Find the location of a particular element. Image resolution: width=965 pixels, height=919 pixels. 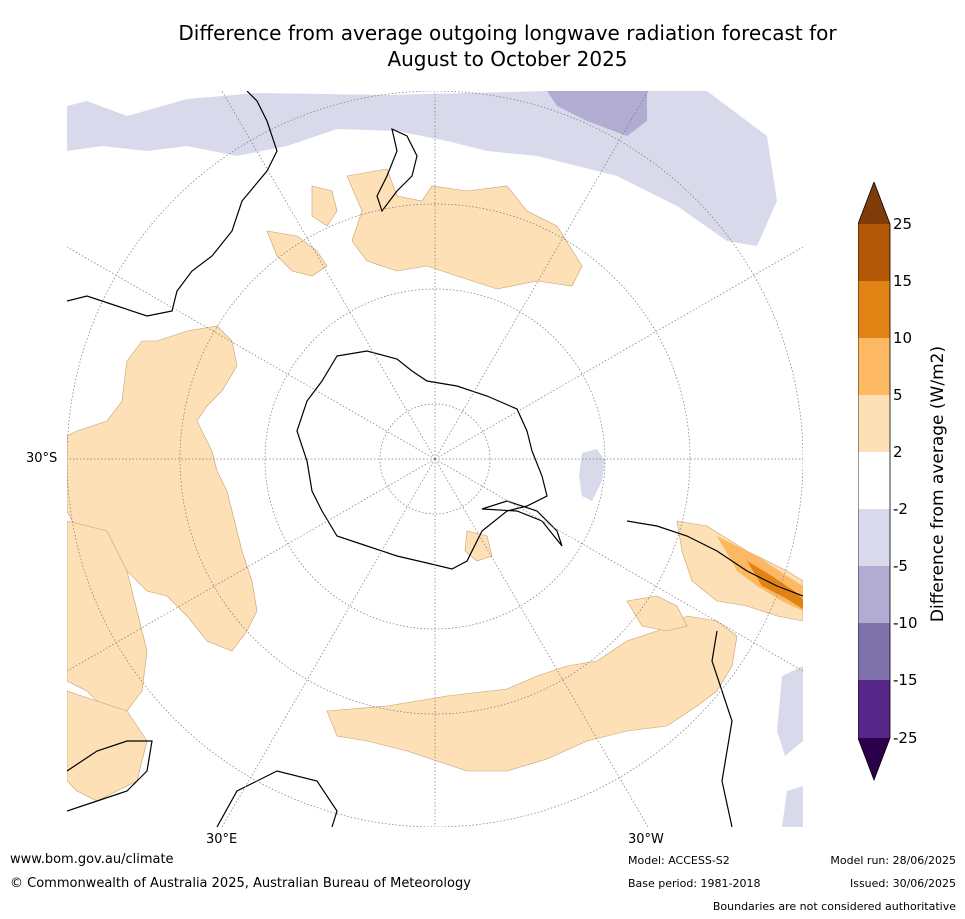

anomaly-neg-indian-ocean is located at coordinates (422, 168).